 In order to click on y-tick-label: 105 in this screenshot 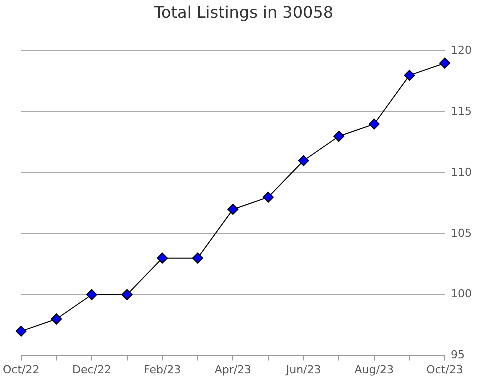, I will do `click(461, 233)`.